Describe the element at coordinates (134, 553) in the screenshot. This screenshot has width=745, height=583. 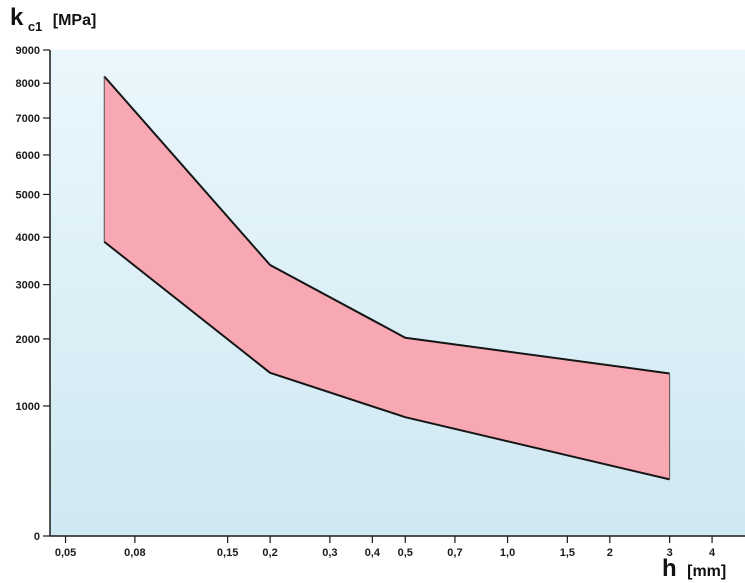
I see `x-tick-label: 0,08` at that location.